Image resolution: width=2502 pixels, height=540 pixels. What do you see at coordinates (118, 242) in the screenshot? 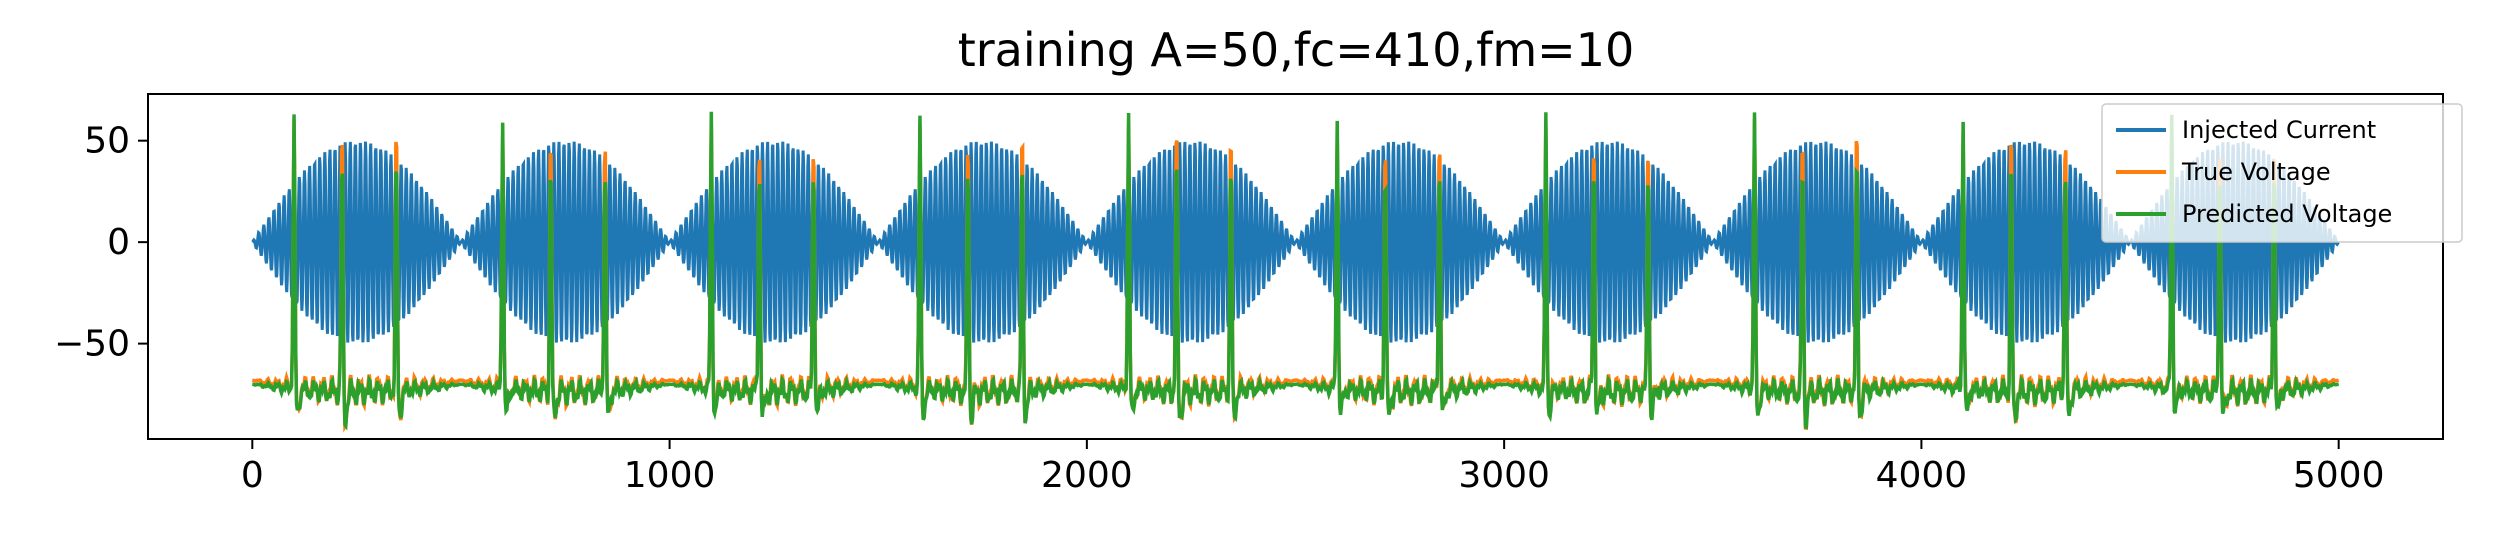
I see `y-tick-label: 0` at bounding box center [118, 242].